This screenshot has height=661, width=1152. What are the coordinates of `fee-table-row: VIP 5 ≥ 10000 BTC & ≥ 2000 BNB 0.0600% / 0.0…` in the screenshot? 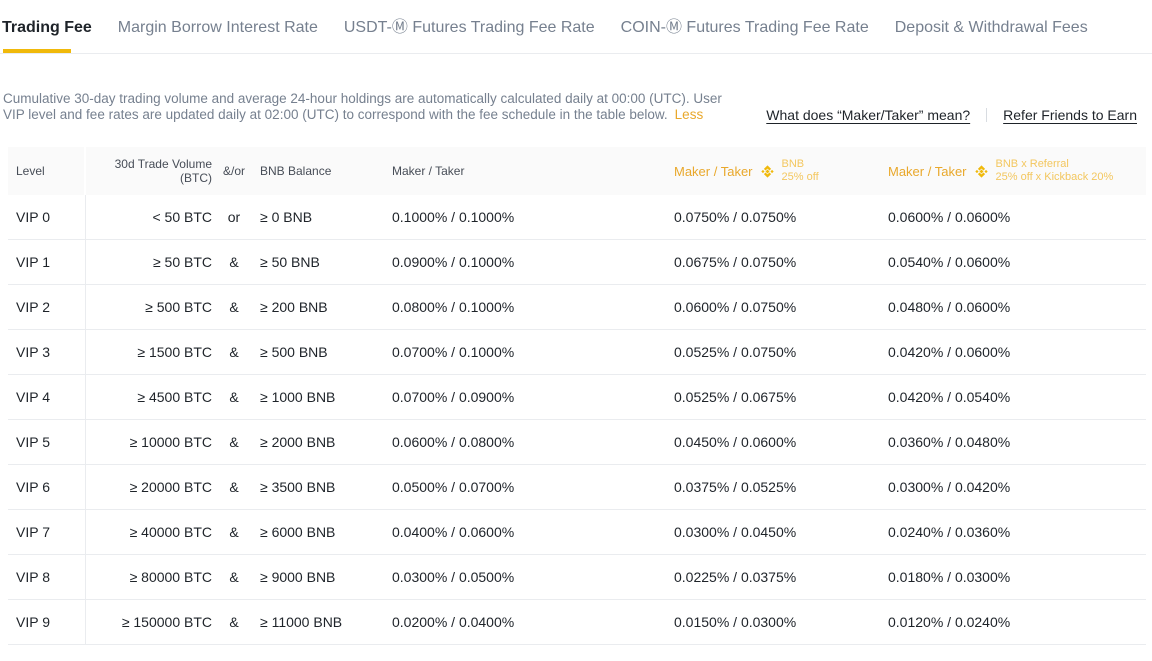 It's located at (577, 442).